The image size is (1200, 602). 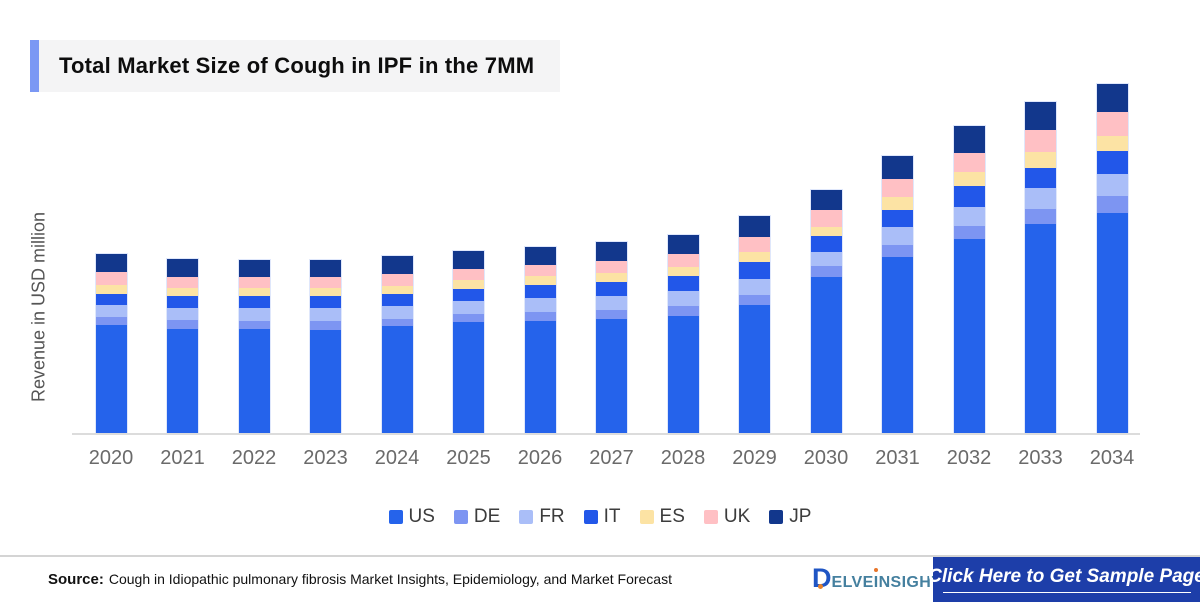 I want to click on bar-segment-jp-2023, so click(x=325, y=268).